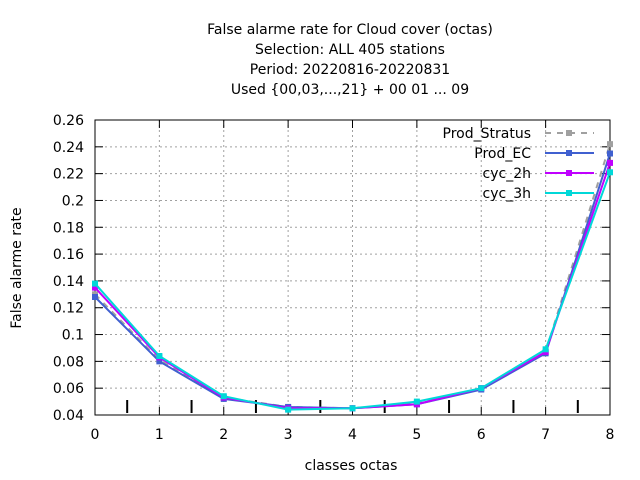 The height and width of the screenshot is (480, 640). Describe the element at coordinates (68, 416) in the screenshot. I see `y-tick-label: 0.04` at that location.